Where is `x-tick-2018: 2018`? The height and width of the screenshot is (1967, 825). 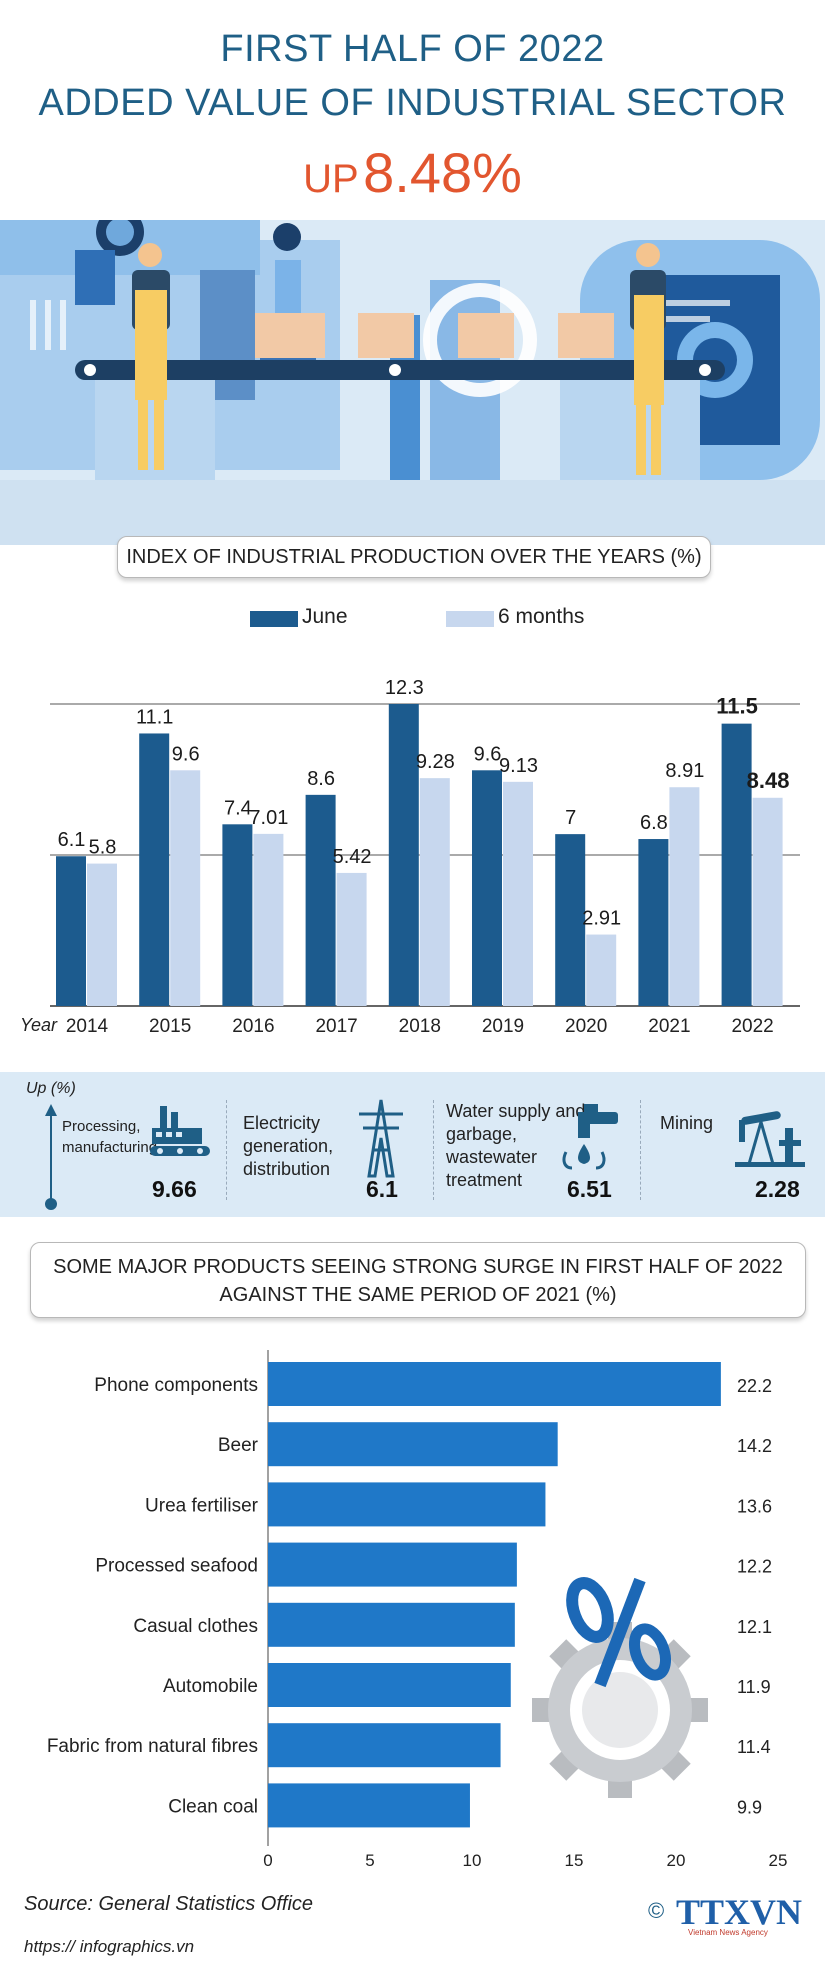 x-tick-2018: 2018 is located at coordinates (420, 1026).